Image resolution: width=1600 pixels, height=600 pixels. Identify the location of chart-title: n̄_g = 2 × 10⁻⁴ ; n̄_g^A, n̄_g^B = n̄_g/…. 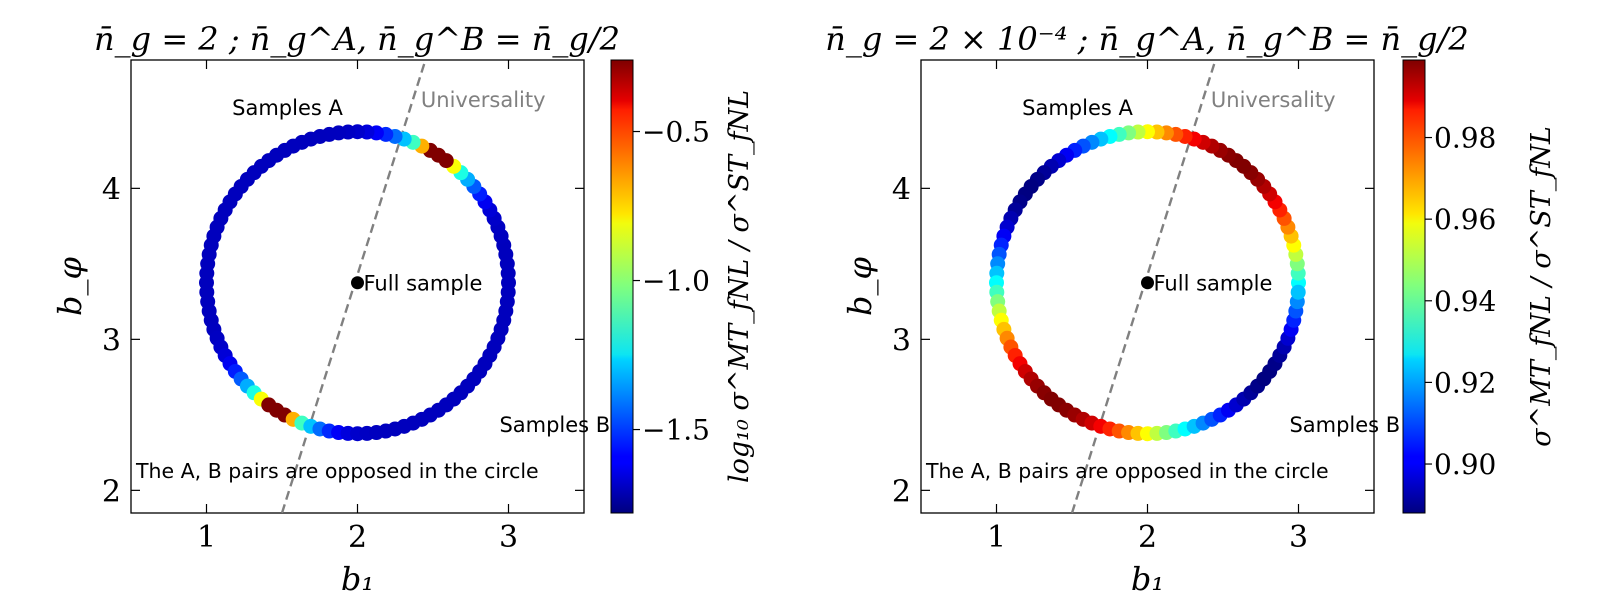
(1147, 39).